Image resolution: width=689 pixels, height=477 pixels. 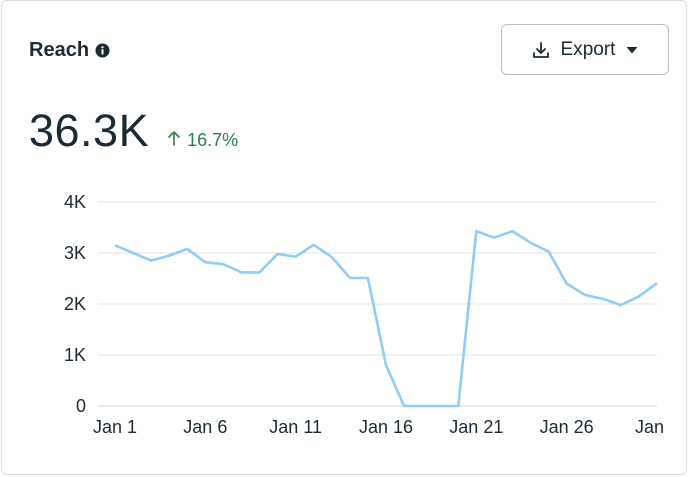 I want to click on arrow-up-icon, so click(x=174, y=140).